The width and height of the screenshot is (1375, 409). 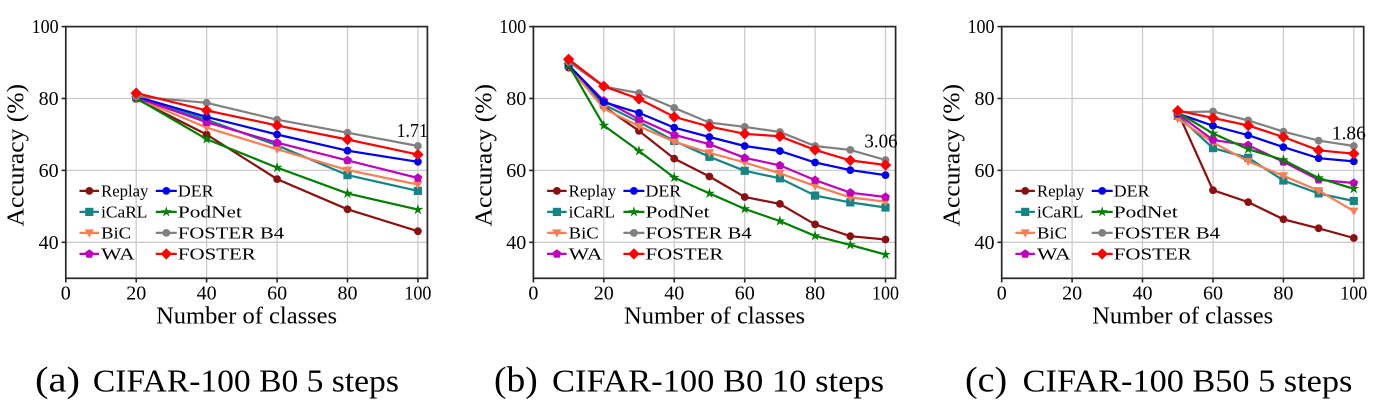 I want to click on svg-text: (b), so click(x=516, y=379).